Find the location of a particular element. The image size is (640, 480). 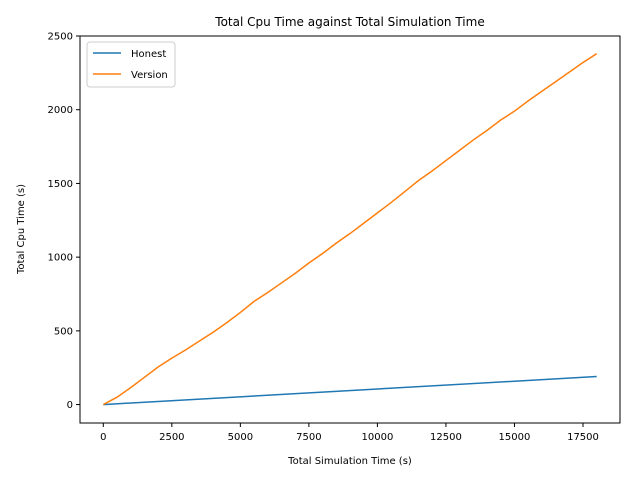

x-tick-label: 2500 is located at coordinates (171, 437).